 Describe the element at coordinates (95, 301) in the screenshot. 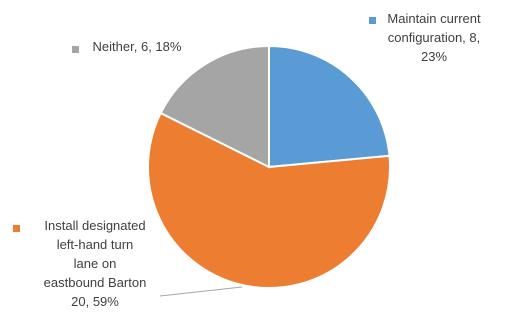

I see `data-label-1-line-4: 20, 59%` at that location.